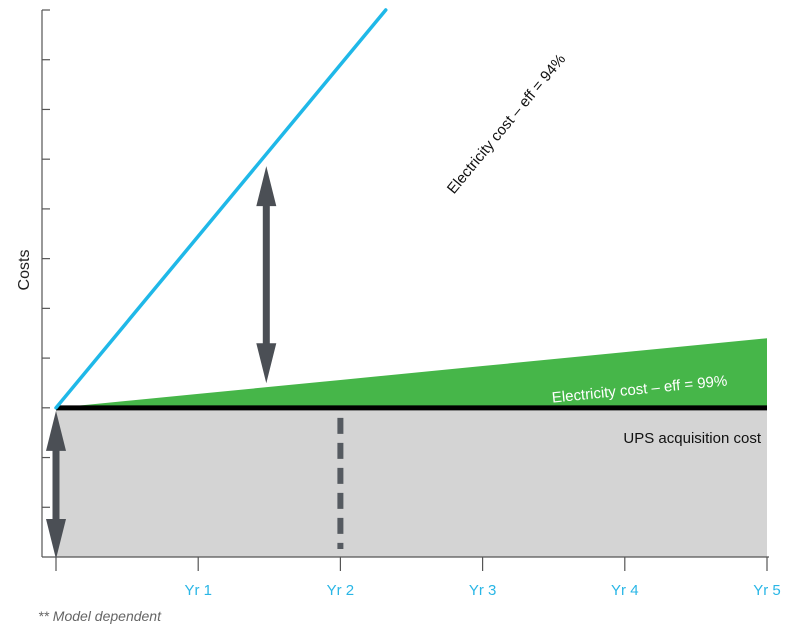 The height and width of the screenshot is (629, 796). What do you see at coordinates (411, 373) in the screenshot?
I see `electricity-99-area` at bounding box center [411, 373].